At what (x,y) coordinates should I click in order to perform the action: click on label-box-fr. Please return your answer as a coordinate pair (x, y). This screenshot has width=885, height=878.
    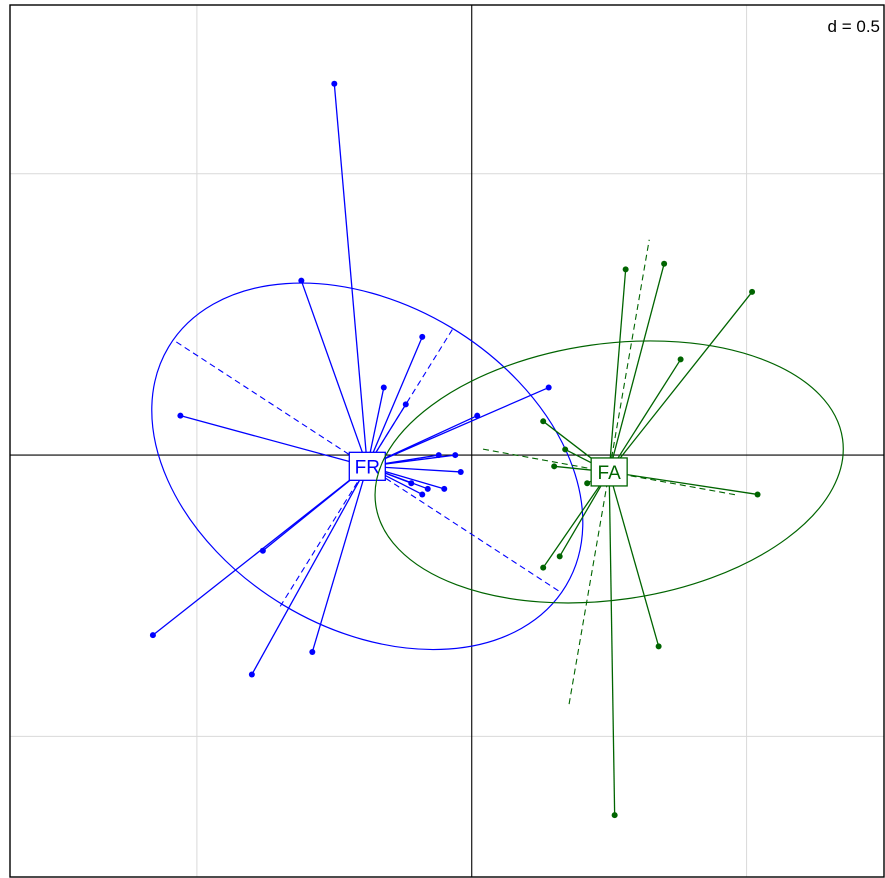
    Looking at the image, I should click on (367, 466).